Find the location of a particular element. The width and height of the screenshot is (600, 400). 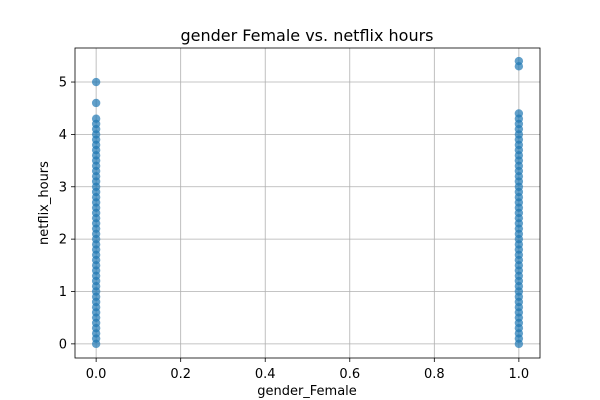

y-axis-ticks: 0 1 2 3 4 5 is located at coordinates (67, 214).